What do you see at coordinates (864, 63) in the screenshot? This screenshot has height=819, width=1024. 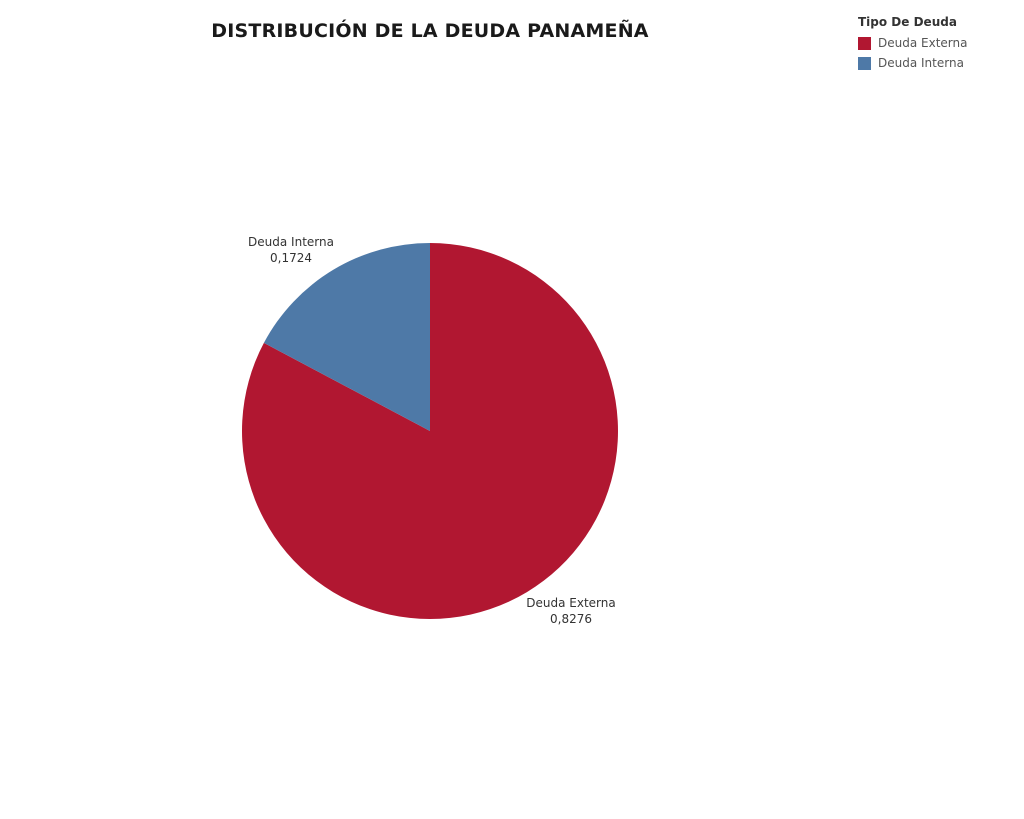 I see `legend-swatch-deuda-interna` at bounding box center [864, 63].